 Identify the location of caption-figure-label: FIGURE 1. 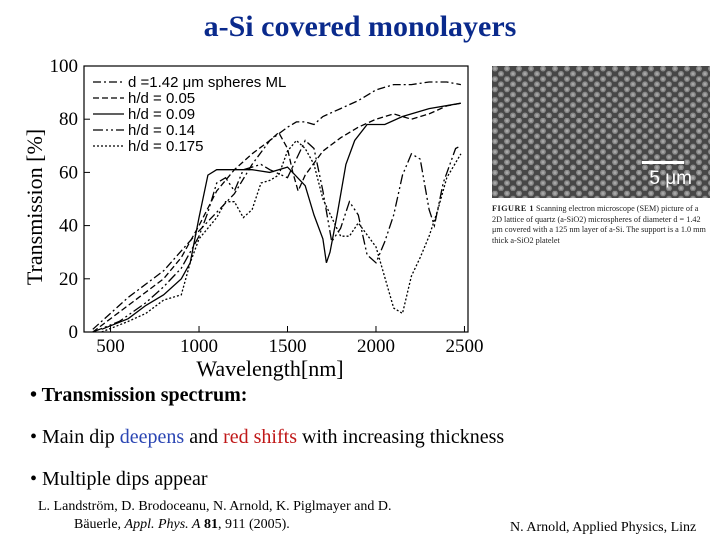
(513, 208).